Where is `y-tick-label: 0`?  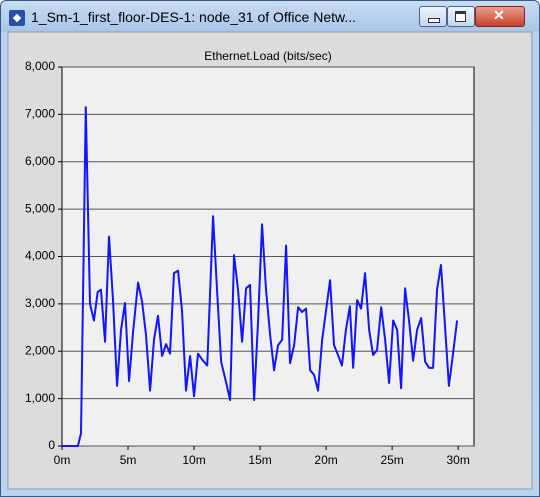 y-tick-label: 0 is located at coordinates (51, 445).